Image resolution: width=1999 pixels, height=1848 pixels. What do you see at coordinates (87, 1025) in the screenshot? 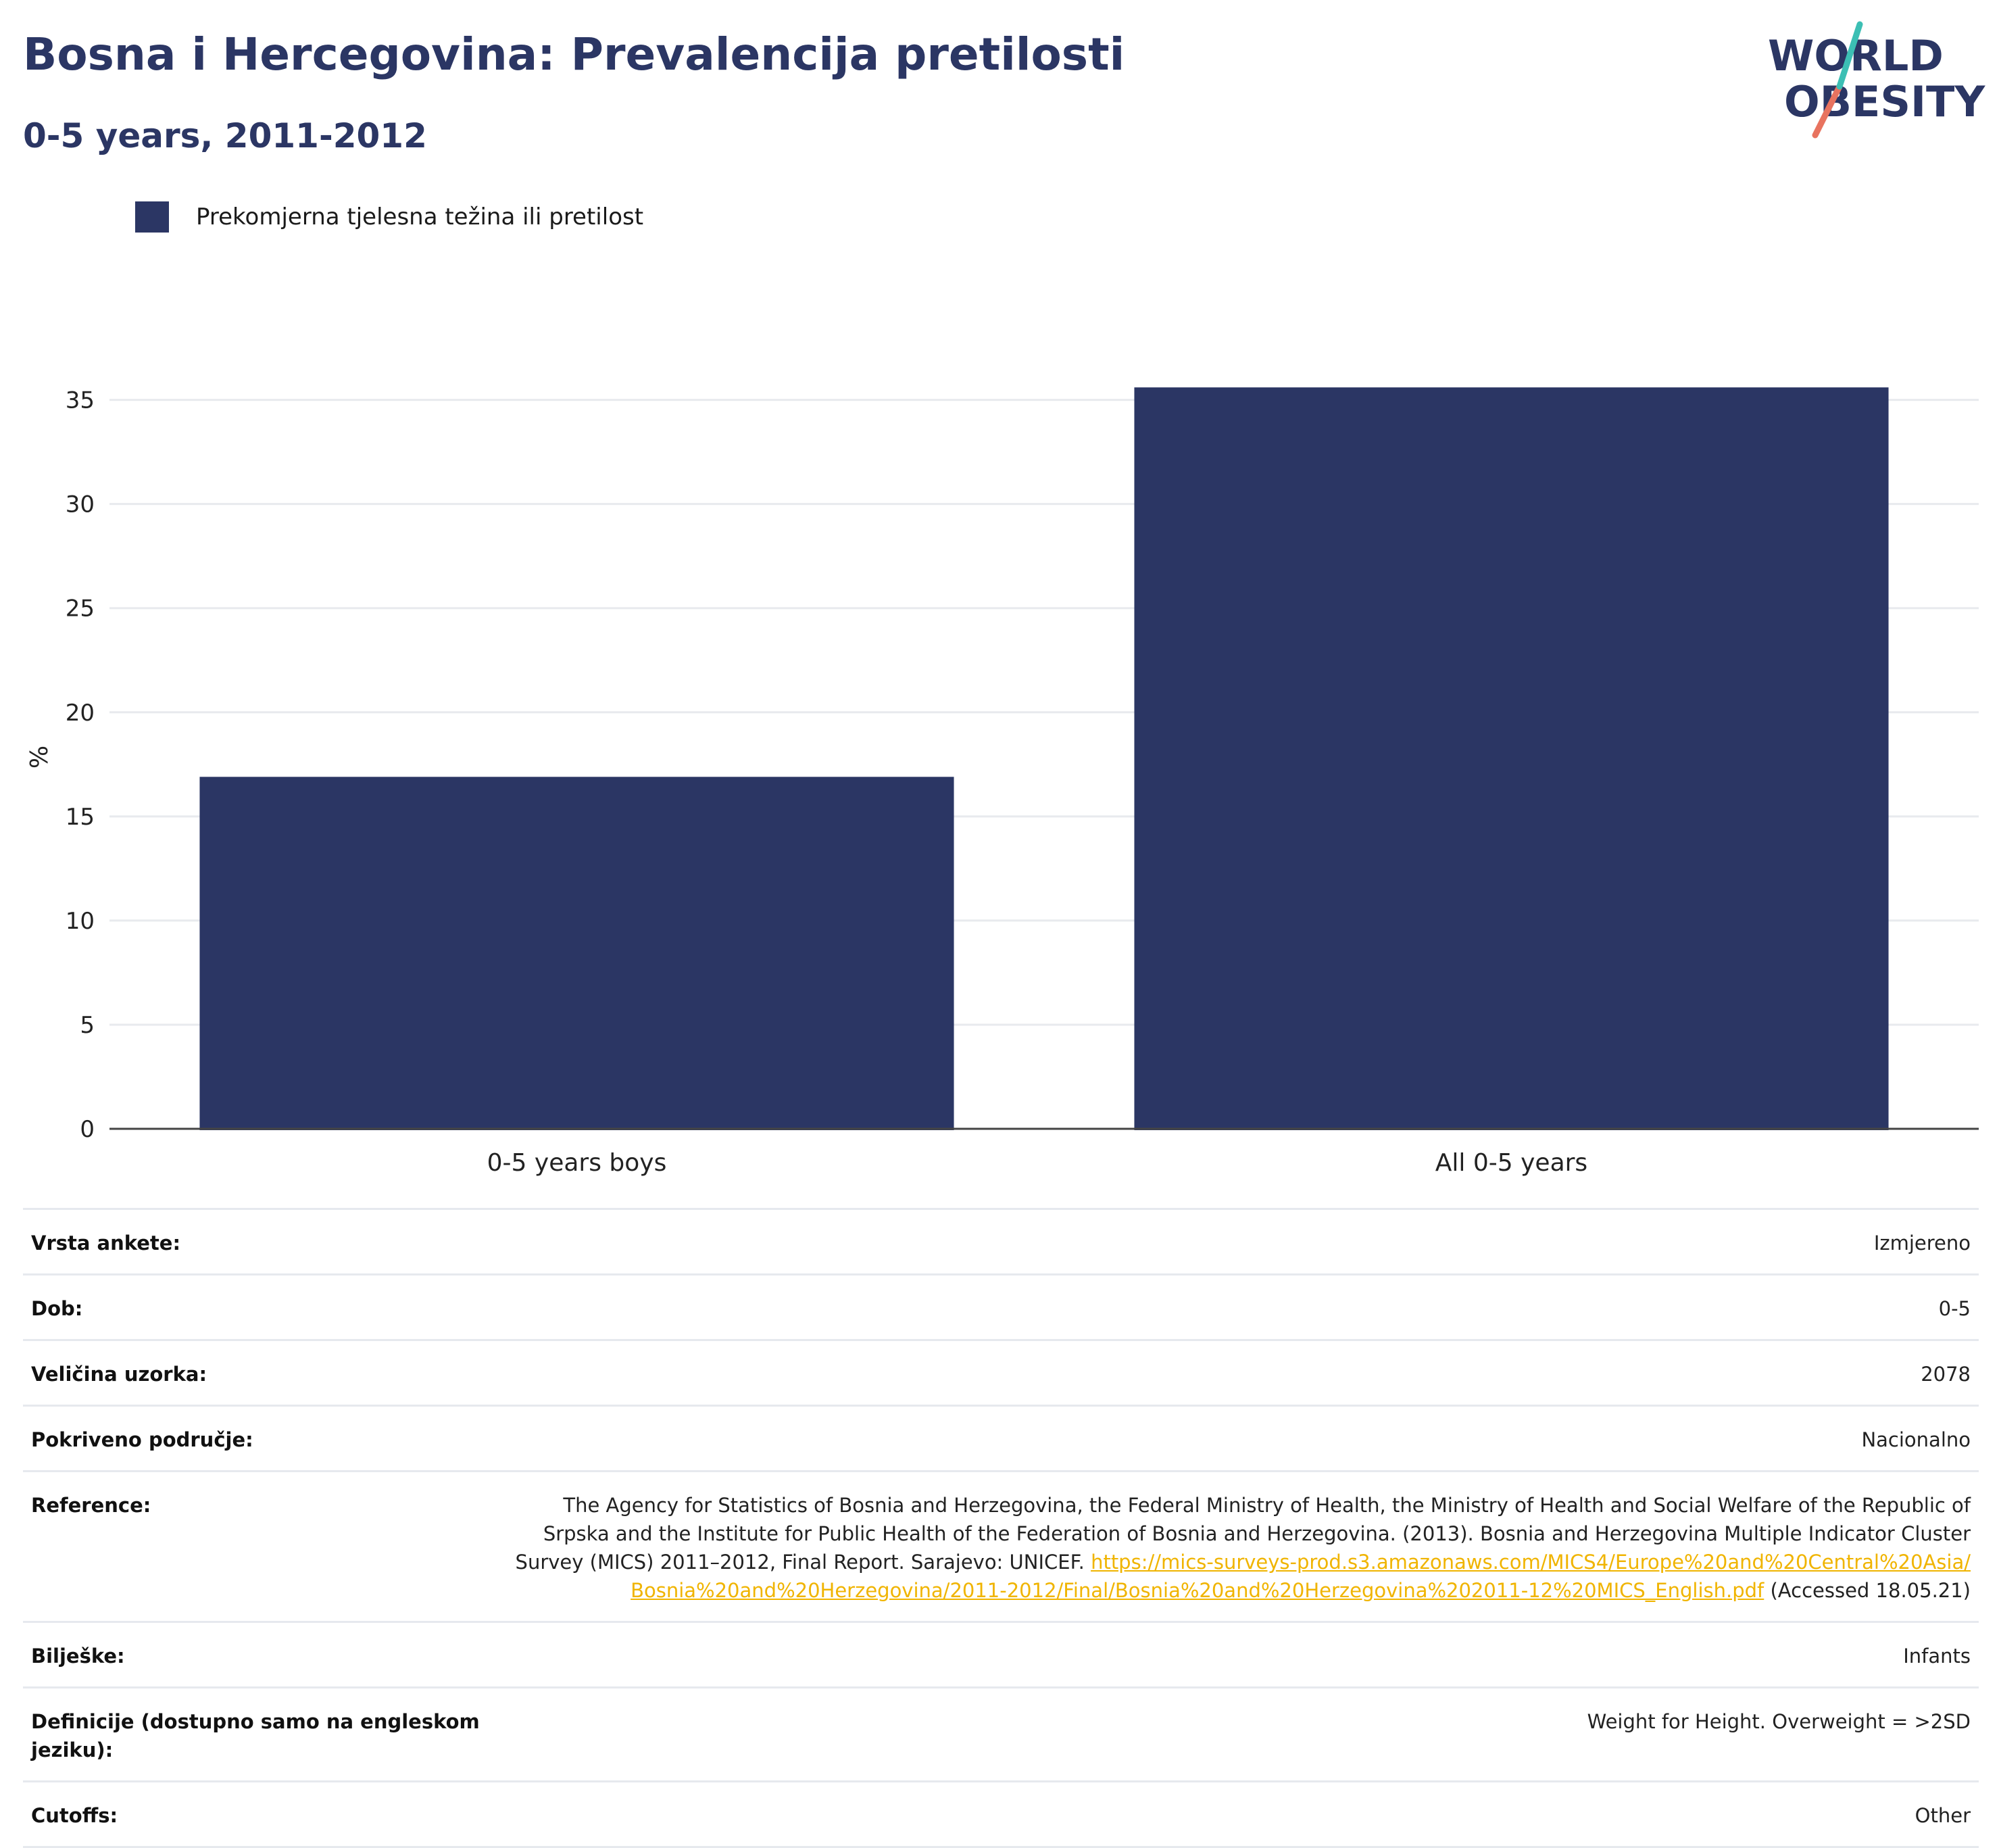
I see `y-tick-label: 5` at bounding box center [87, 1025].